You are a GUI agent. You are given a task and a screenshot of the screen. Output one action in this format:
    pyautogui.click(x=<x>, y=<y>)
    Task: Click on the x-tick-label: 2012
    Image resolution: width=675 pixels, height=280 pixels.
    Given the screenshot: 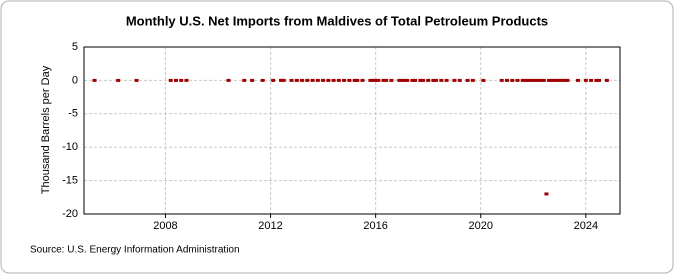 What is the action you would take?
    pyautogui.click(x=270, y=226)
    